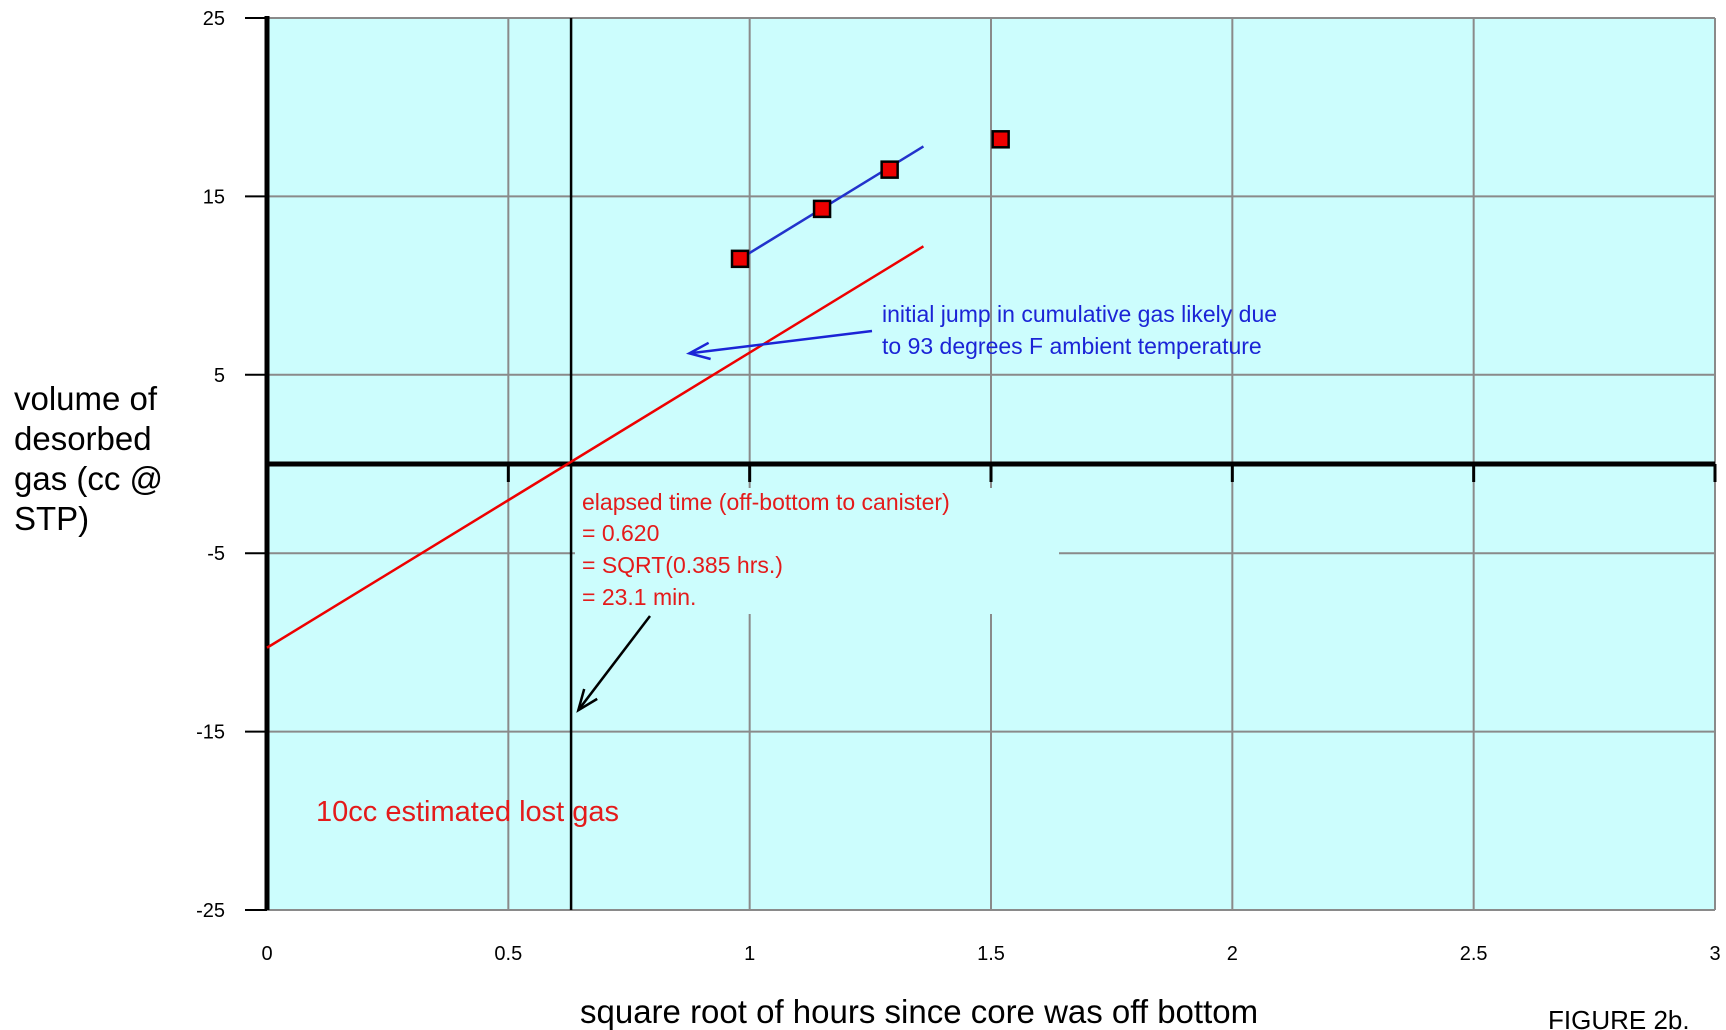  What do you see at coordinates (1619, 1017) in the screenshot?
I see `figure-label: FIGURE 2b.` at bounding box center [1619, 1017].